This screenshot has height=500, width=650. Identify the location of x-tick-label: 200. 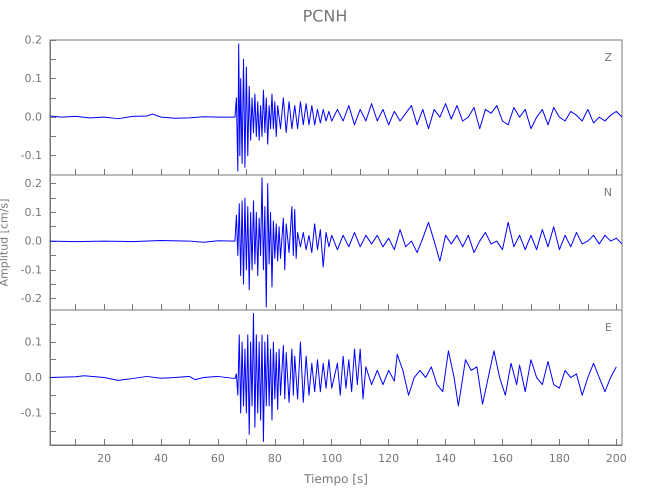
(616, 458).